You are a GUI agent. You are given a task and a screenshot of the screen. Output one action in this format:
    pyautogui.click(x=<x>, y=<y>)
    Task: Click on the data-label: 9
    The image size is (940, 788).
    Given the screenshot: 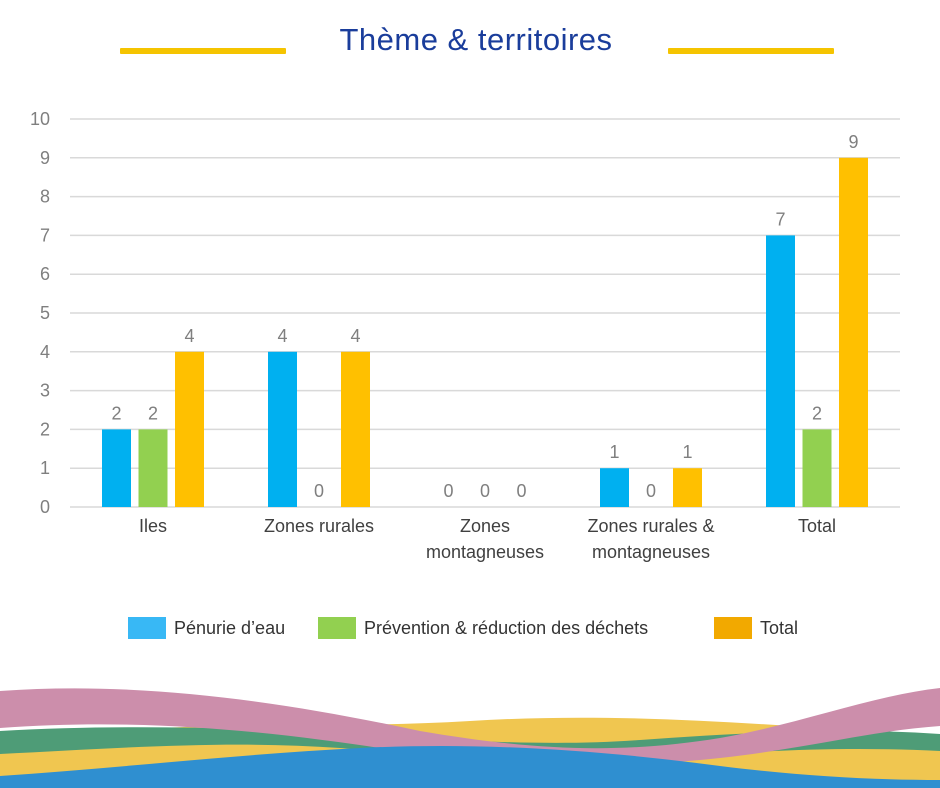 What is the action you would take?
    pyautogui.click(x=853, y=142)
    